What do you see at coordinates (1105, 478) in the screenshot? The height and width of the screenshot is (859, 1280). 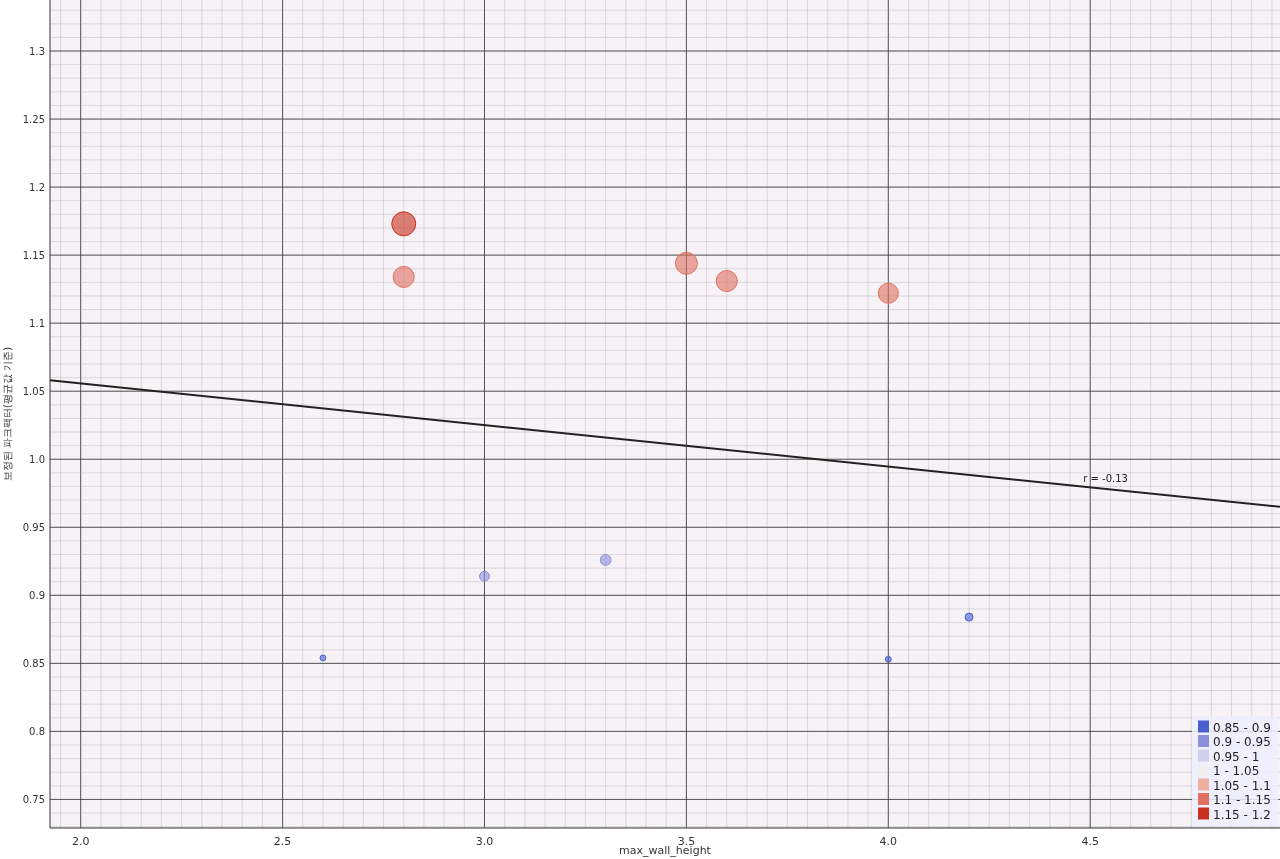 I see `annotation: r = -0.13` at bounding box center [1105, 478].